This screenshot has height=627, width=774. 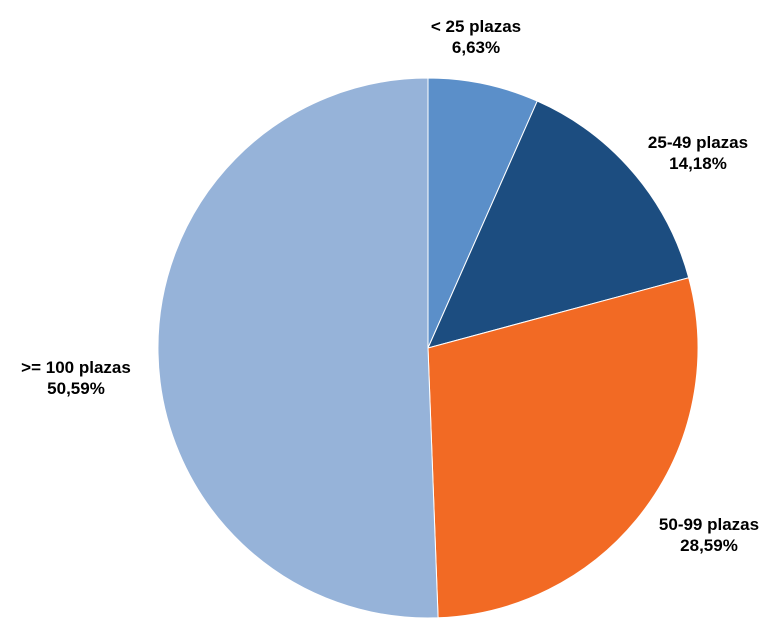 What do you see at coordinates (698, 163) in the screenshot?
I see `slice-value-label: 14,18%` at bounding box center [698, 163].